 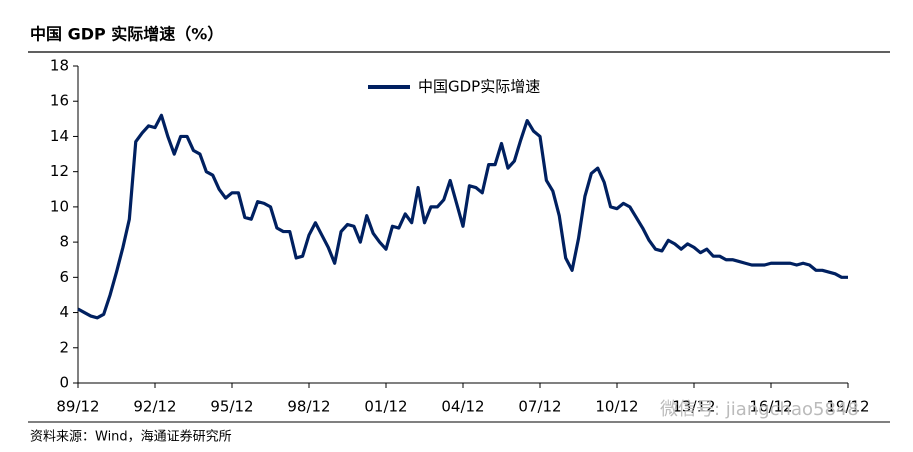 What do you see at coordinates (59, 101) in the screenshot?
I see `y-tick-label: 16` at bounding box center [59, 101].